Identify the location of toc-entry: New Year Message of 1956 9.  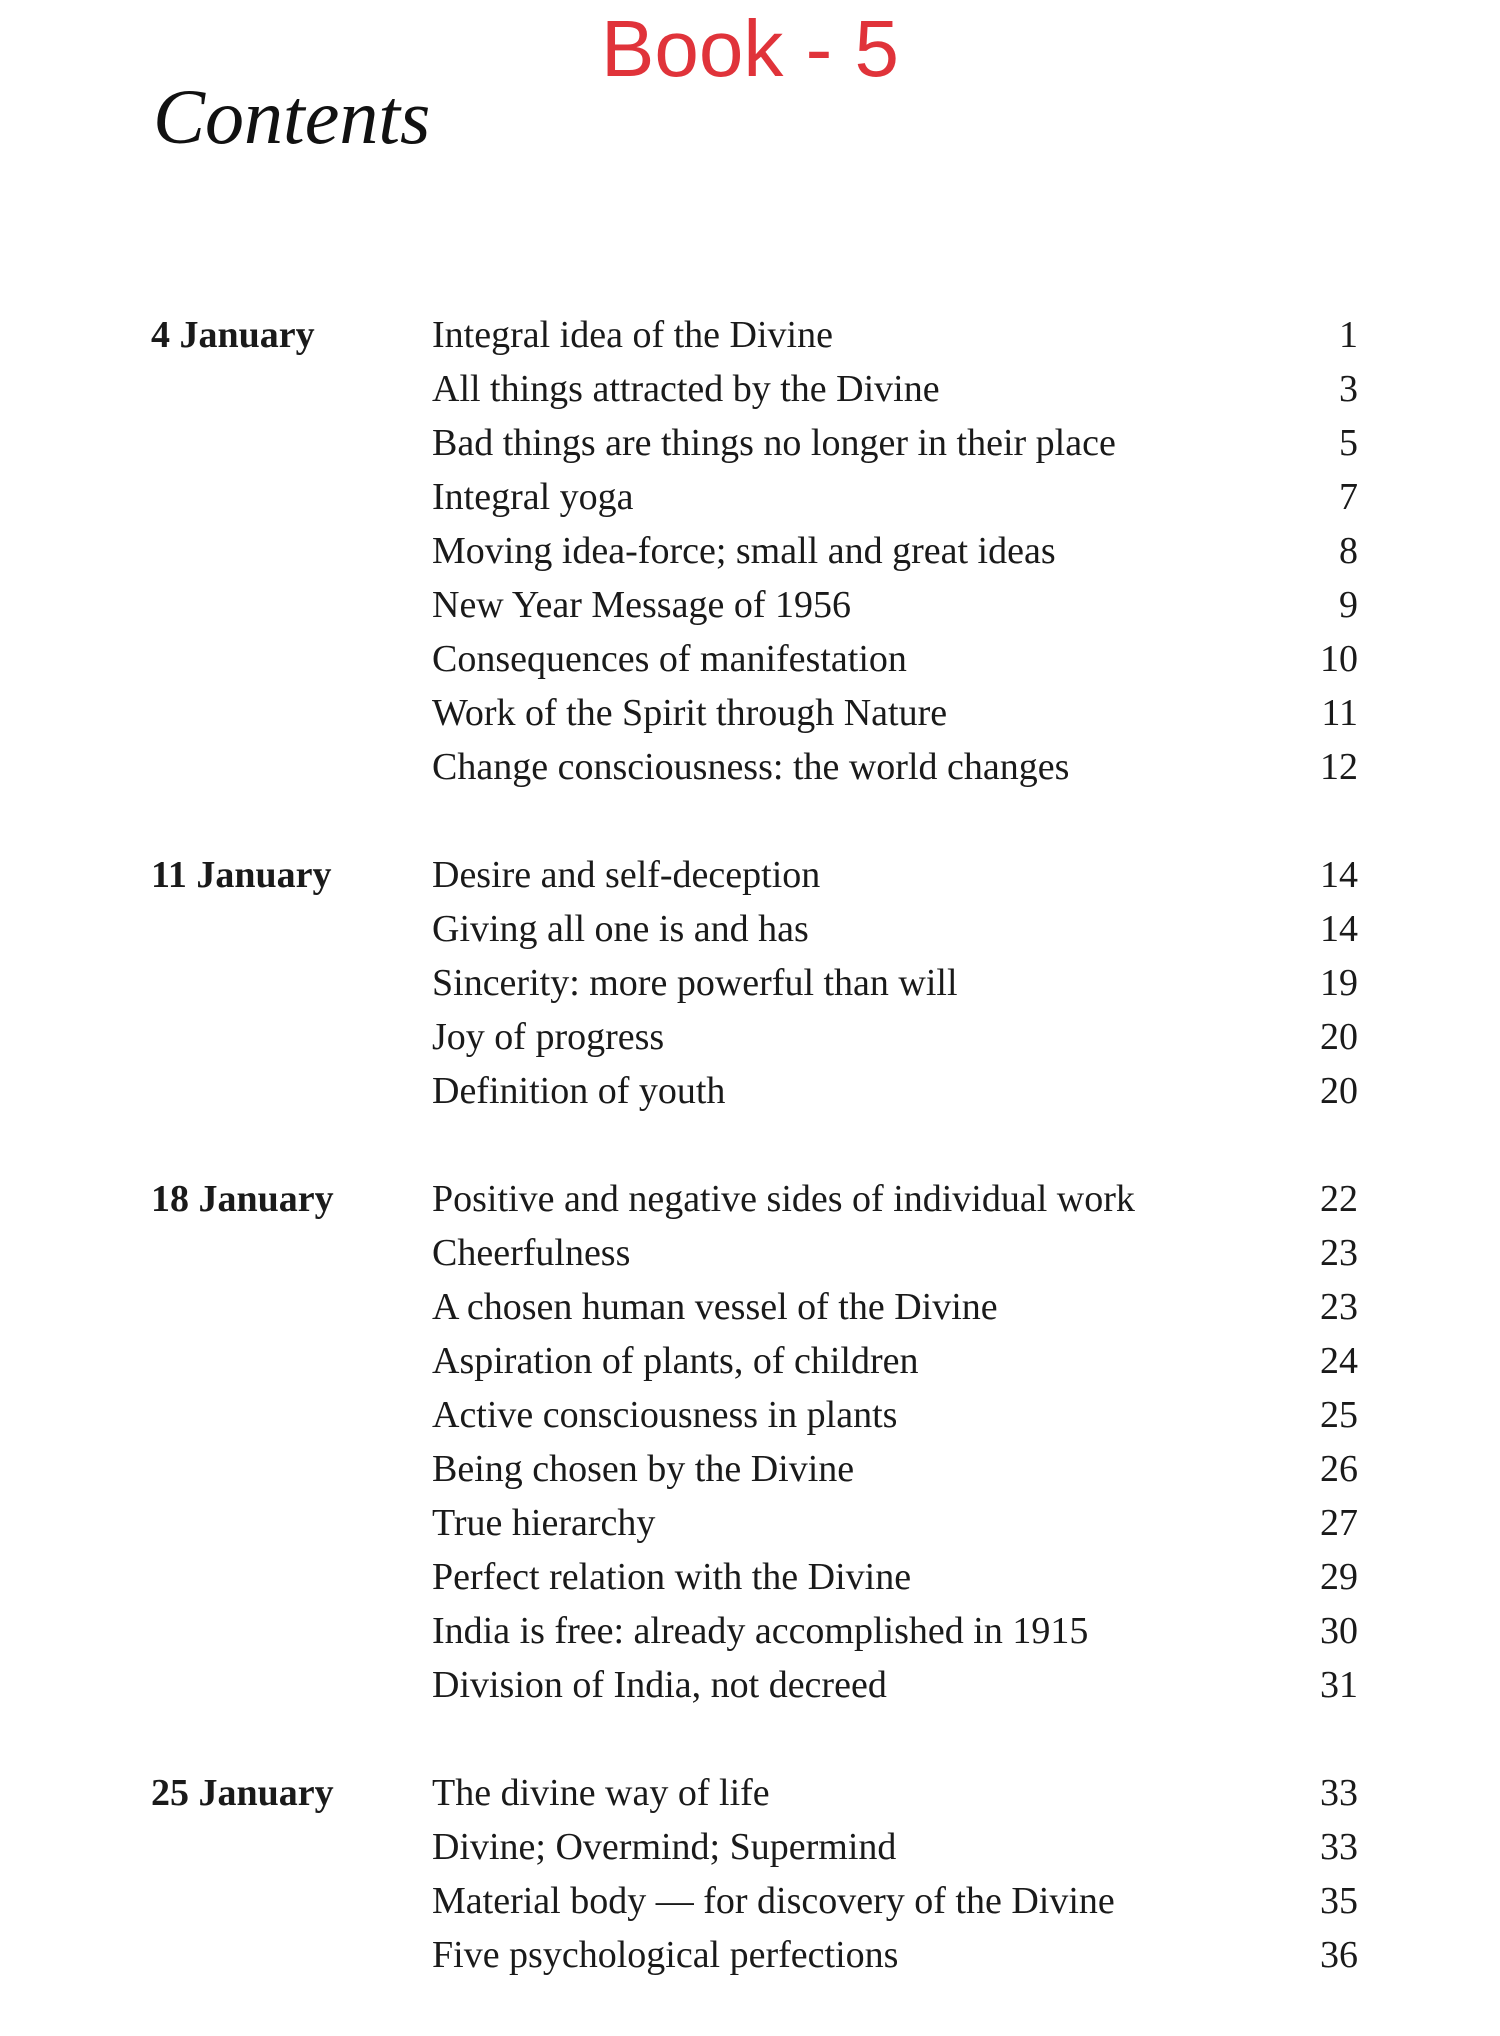
(750, 605).